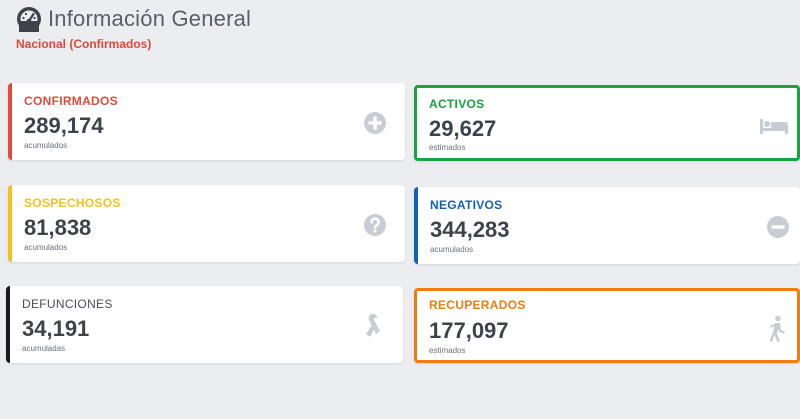  What do you see at coordinates (84, 44) in the screenshot?
I see `page-subtitle: Nacional (Confirmados)` at bounding box center [84, 44].